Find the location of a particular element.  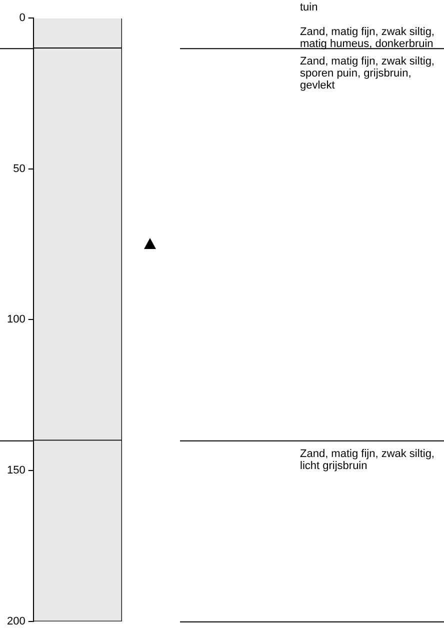

y-tick-label: 0 is located at coordinates (22, 18).